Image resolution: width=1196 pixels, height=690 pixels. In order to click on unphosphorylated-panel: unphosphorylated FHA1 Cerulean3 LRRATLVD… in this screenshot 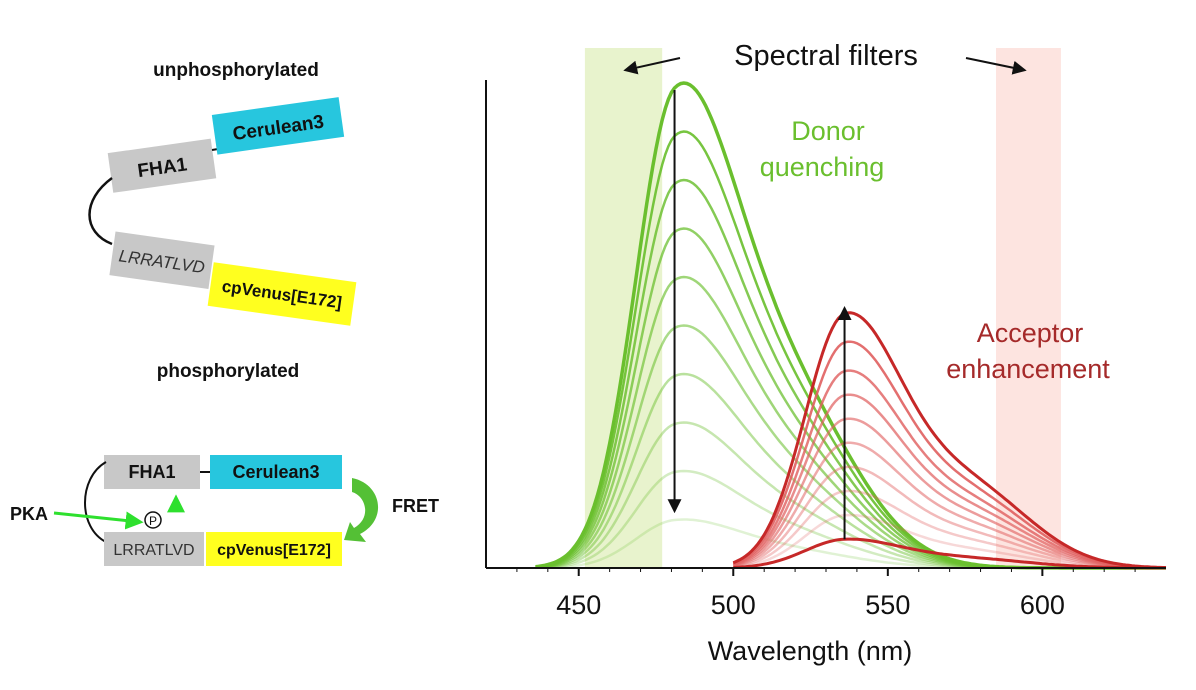, I will do `click(222, 193)`.